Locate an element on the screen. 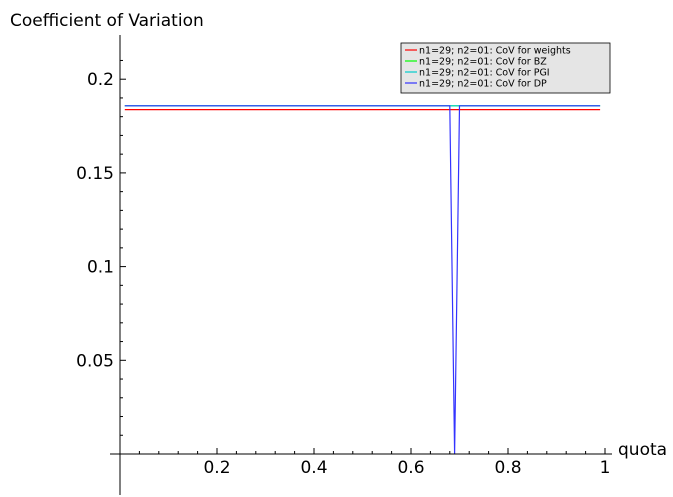  legend-label: n1=29; n2=01: CoV for PGI is located at coordinates (484, 73).